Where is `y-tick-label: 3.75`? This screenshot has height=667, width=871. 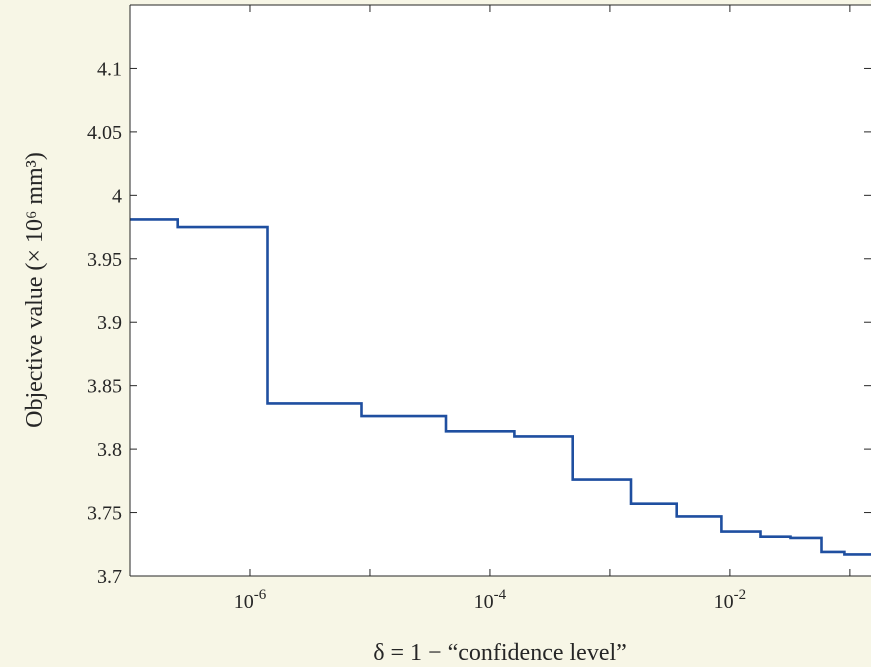
y-tick-label: 3.75 is located at coordinates (104, 514).